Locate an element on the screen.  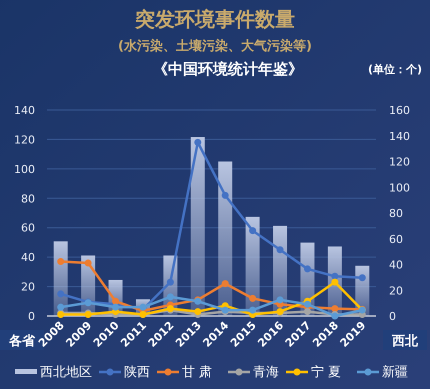
text: 《中国环境统计年鉴》 is located at coordinates (228, 69).